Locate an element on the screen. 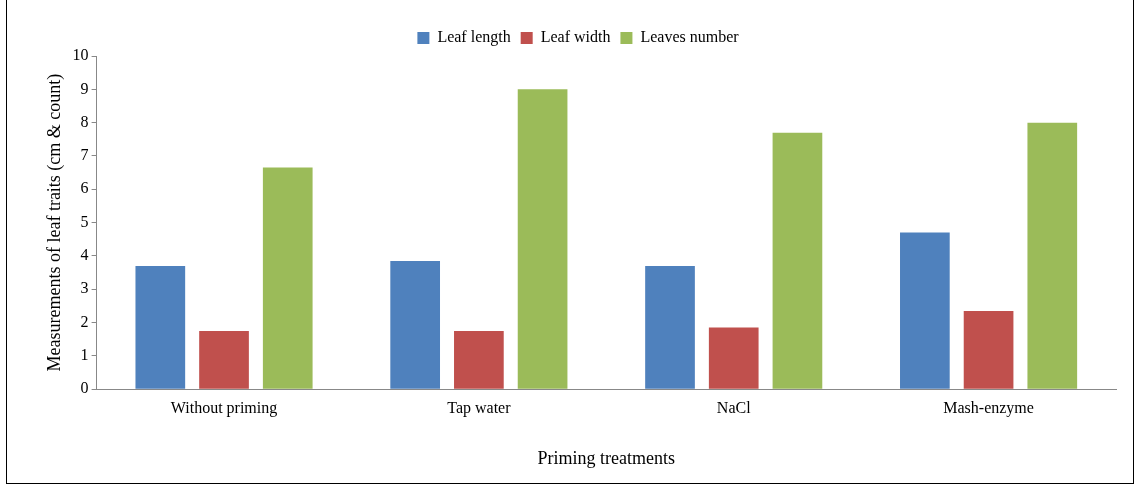 The height and width of the screenshot is (486, 1136). y-tick-label: 1 is located at coordinates (84, 355).